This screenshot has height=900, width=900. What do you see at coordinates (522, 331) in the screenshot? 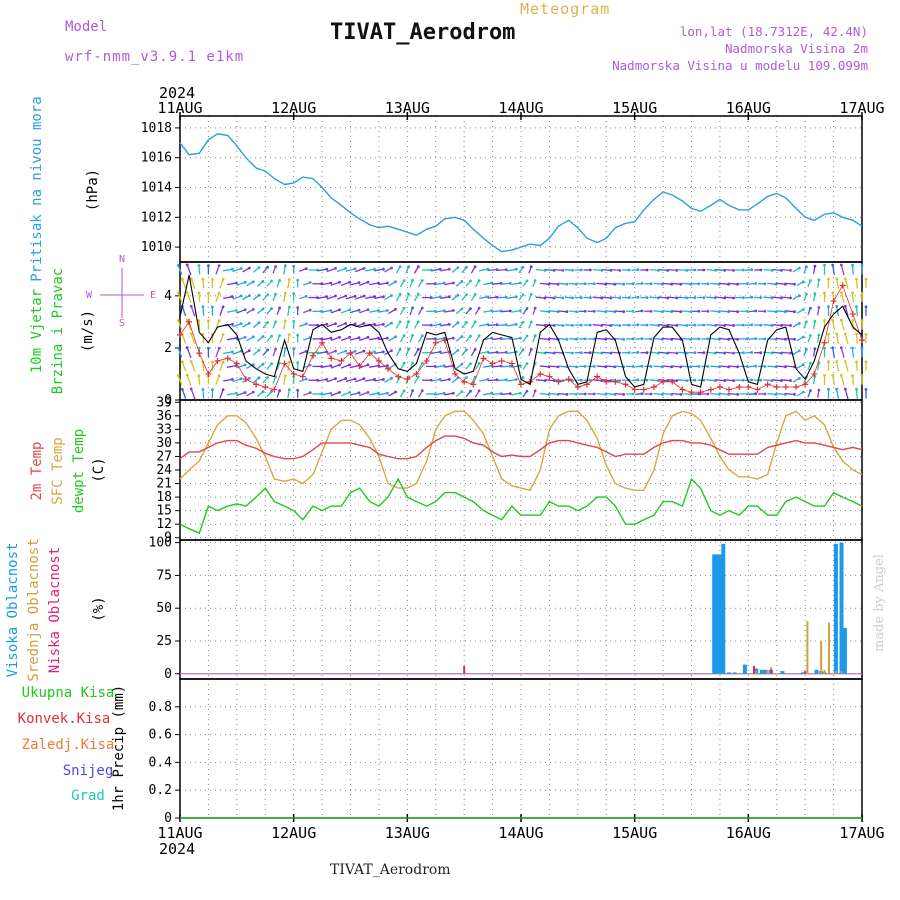
I see `wind-arrows` at bounding box center [522, 331].